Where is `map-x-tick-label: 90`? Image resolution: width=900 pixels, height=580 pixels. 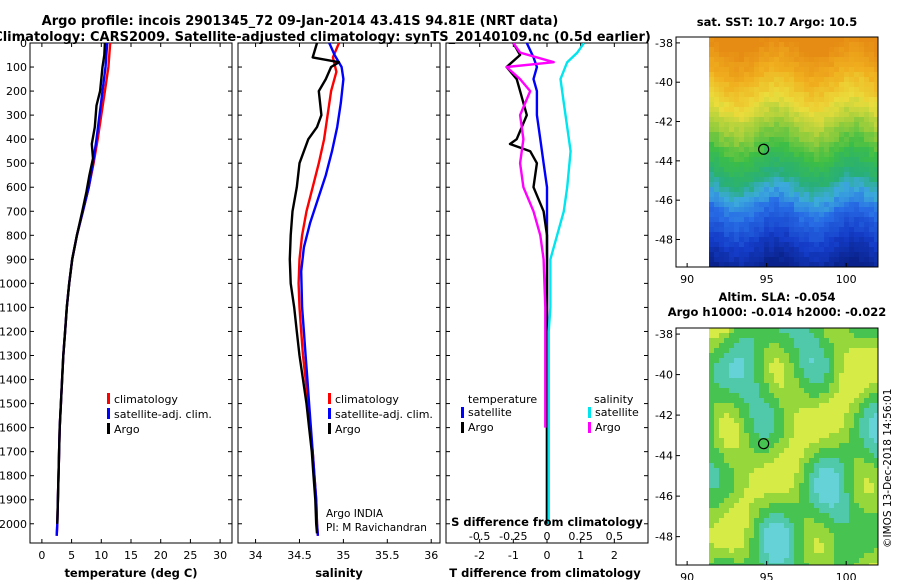
map-x-tick-label: 90 is located at coordinates (687, 279).